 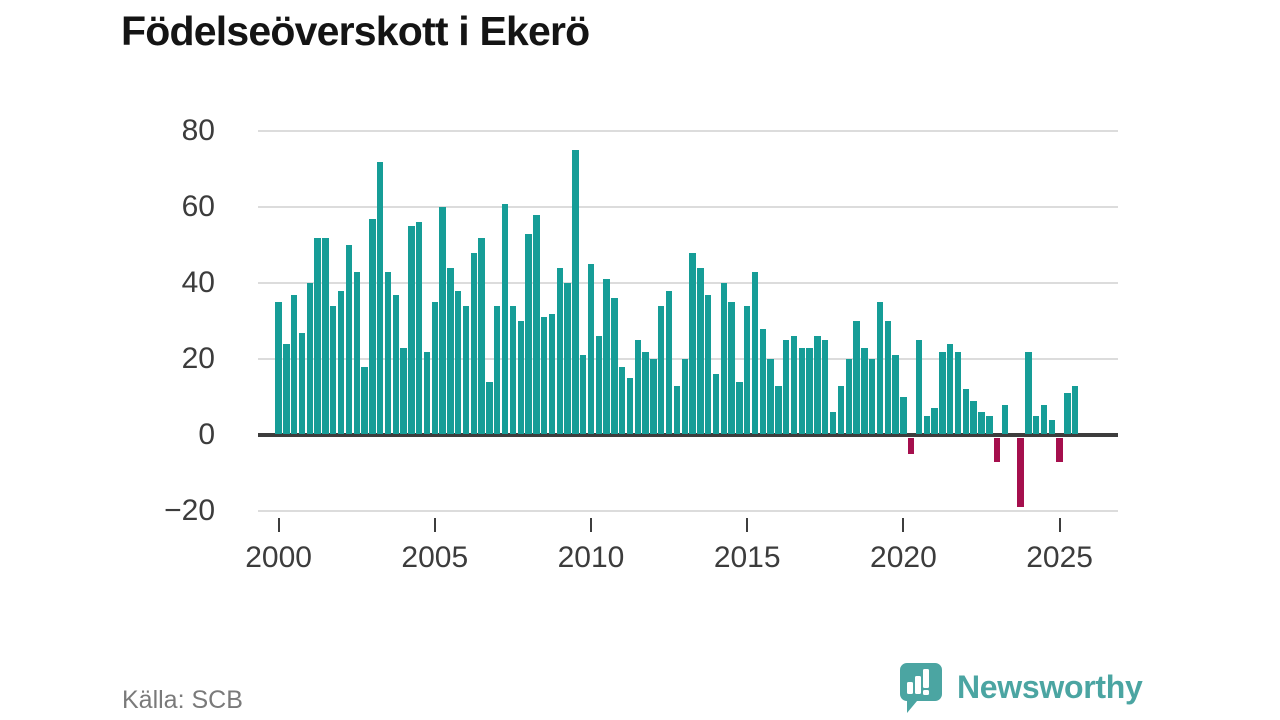 What do you see at coordinates (497, 369) in the screenshot?
I see `bar-2007Q1` at bounding box center [497, 369].